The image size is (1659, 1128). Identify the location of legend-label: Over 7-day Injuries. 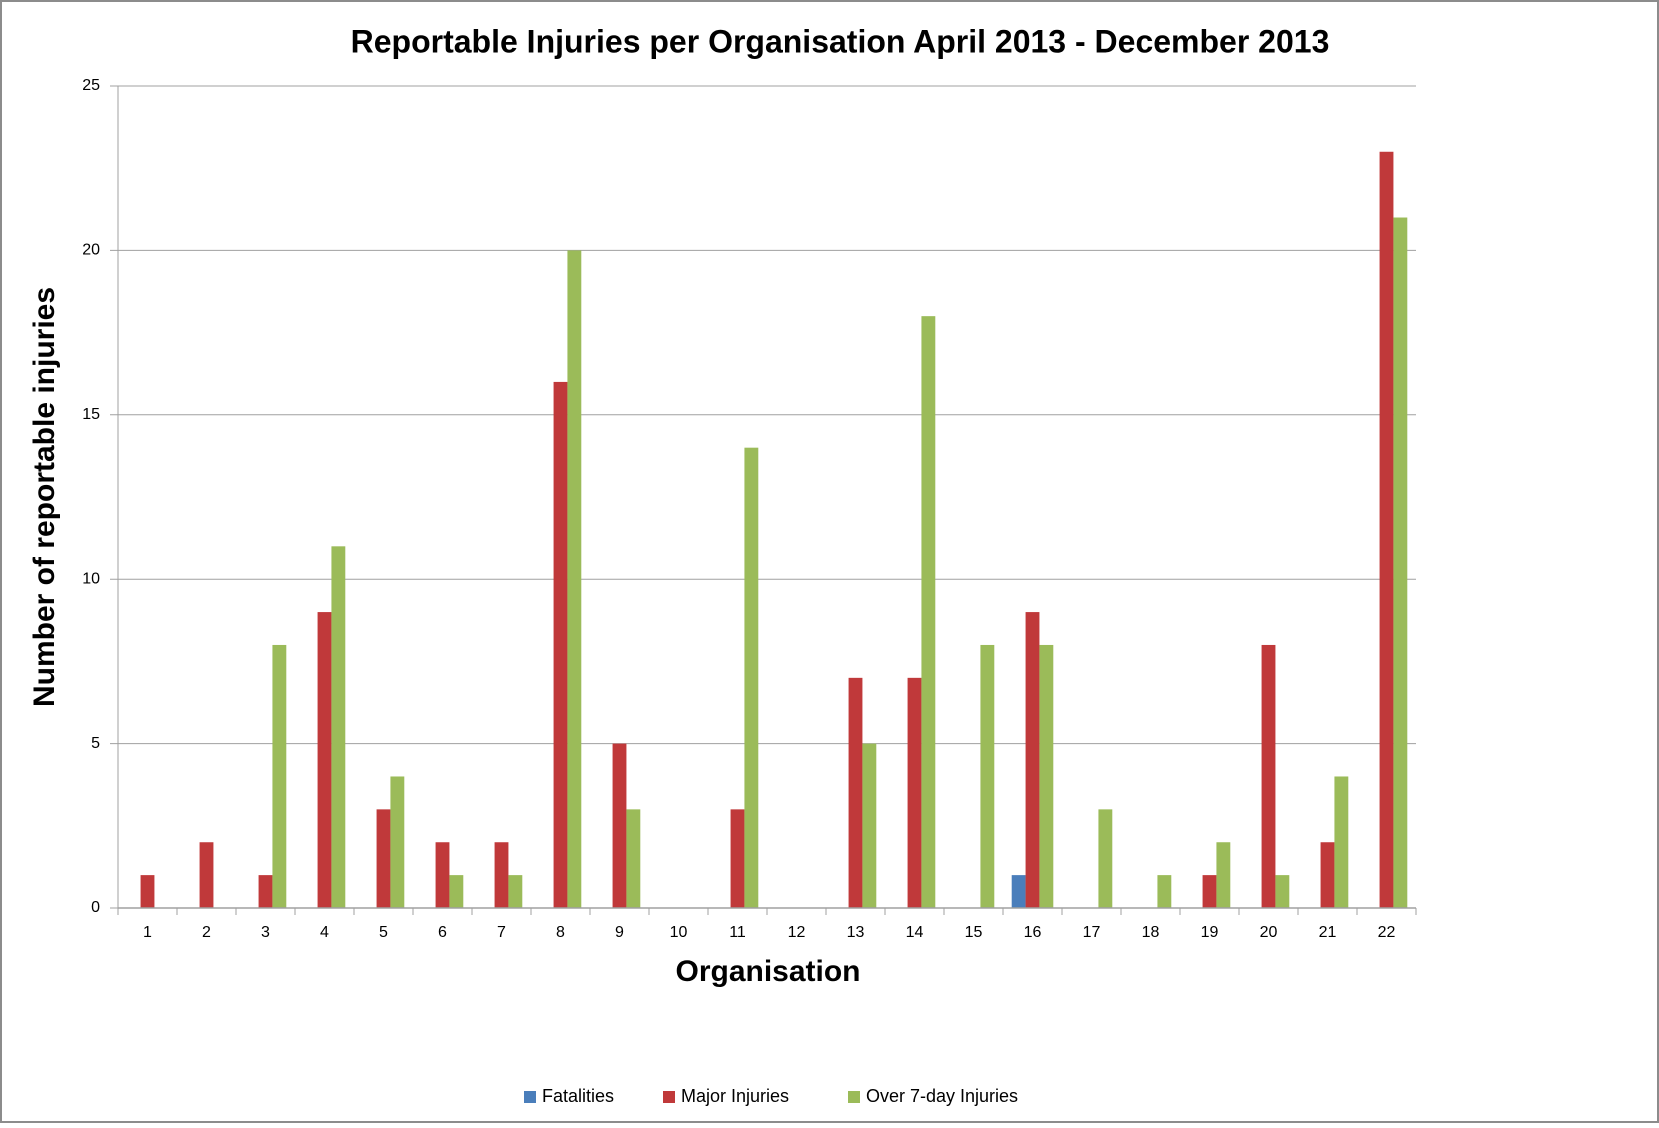
(942, 1096).